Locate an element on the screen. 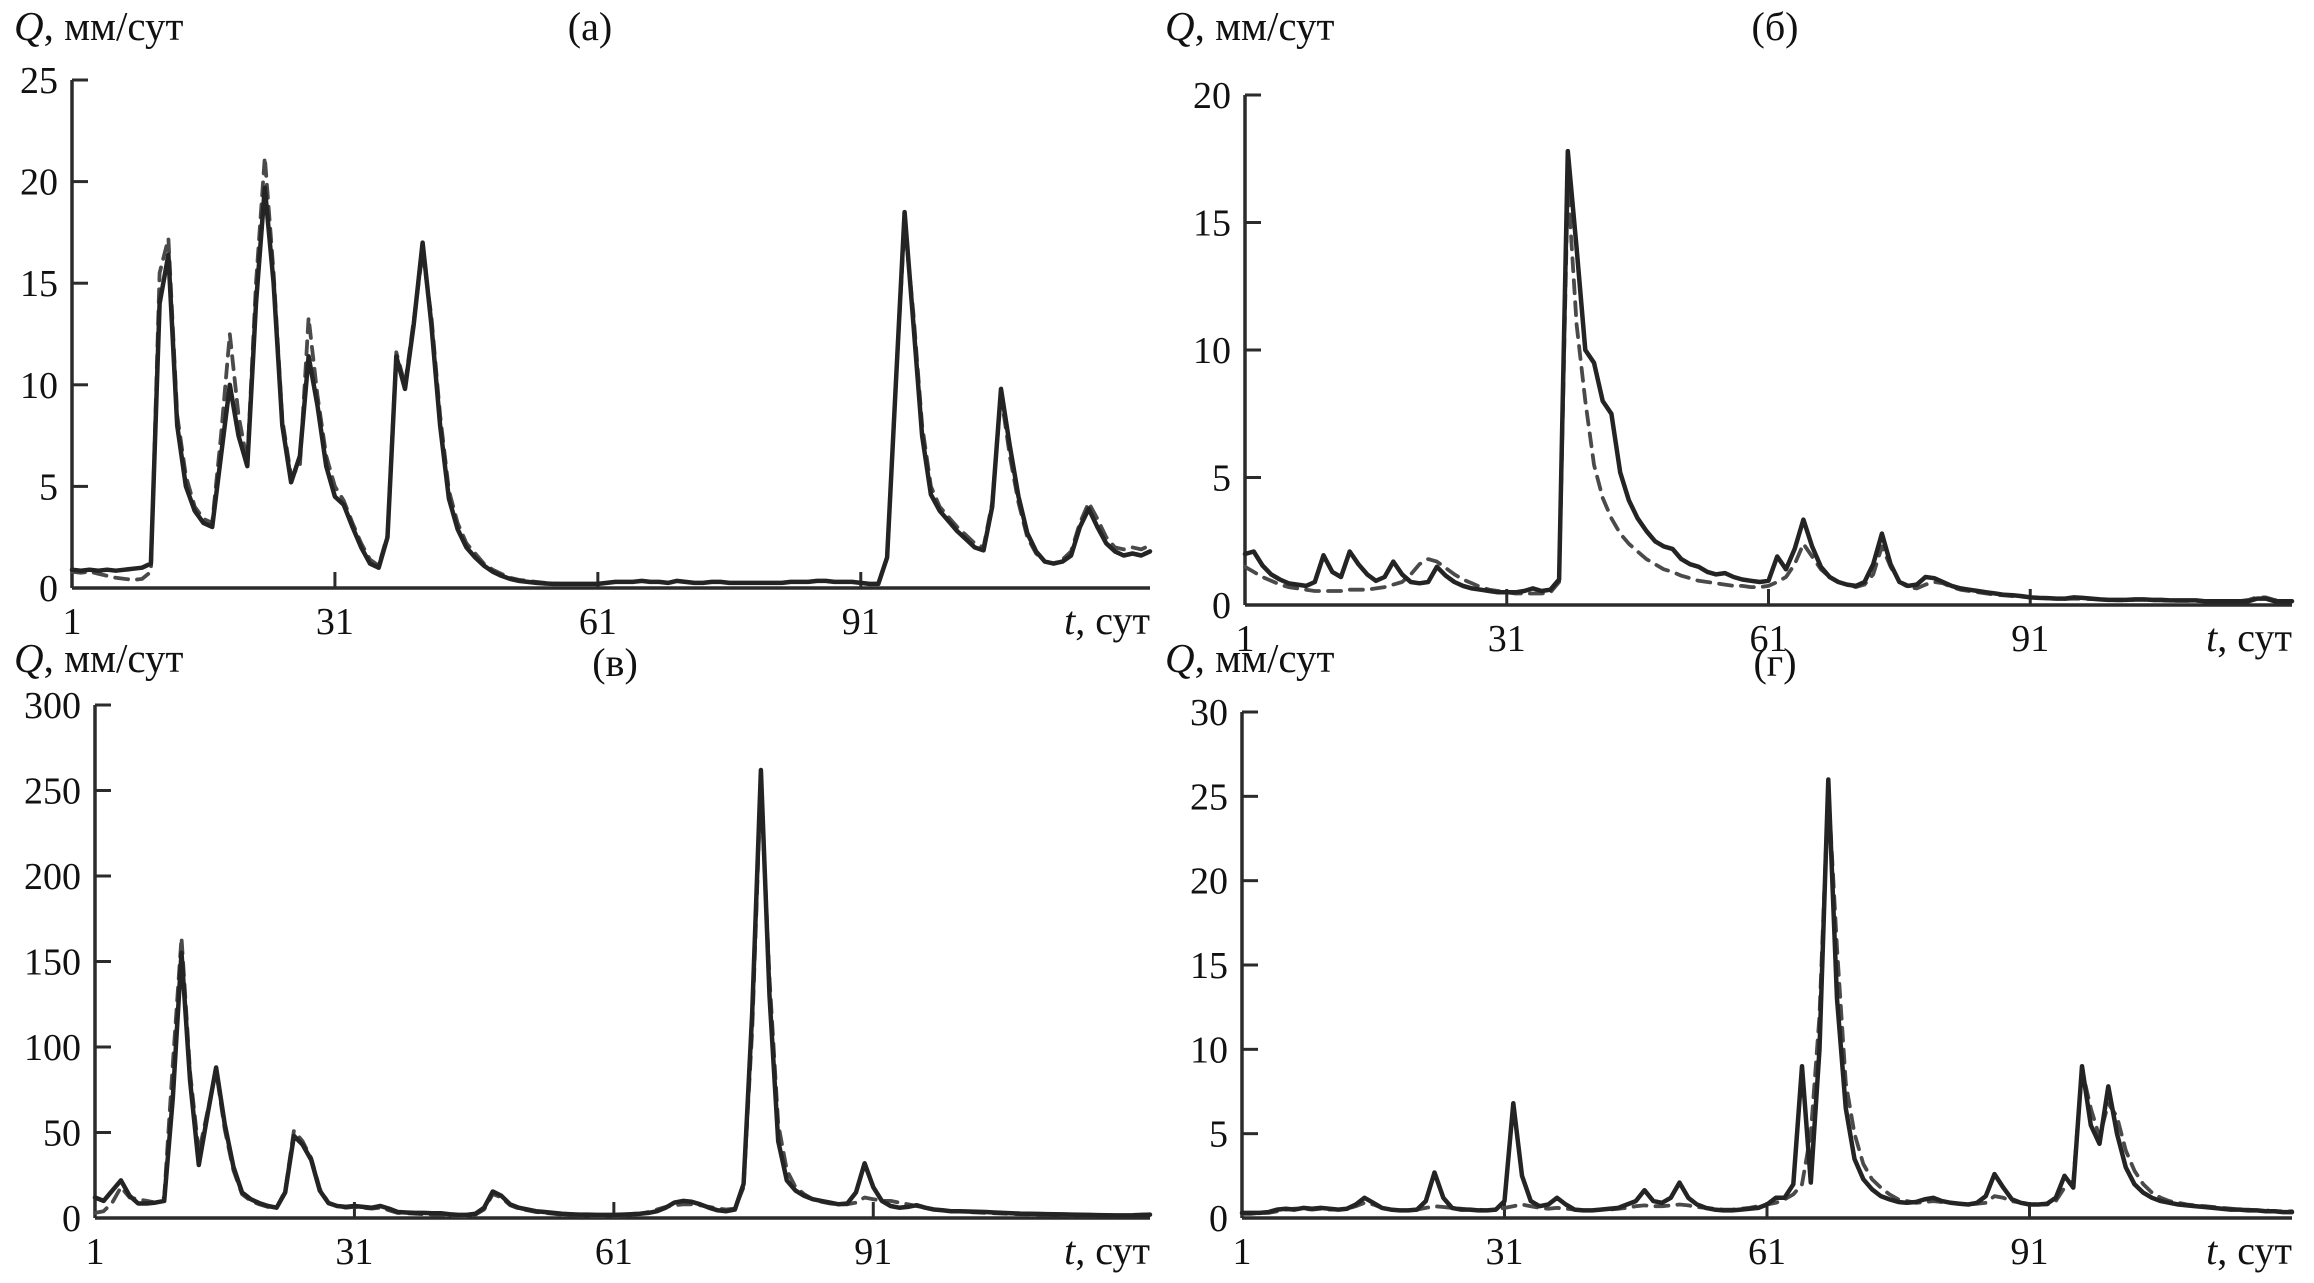  y-tick-label: 250 is located at coordinates (52, 792).